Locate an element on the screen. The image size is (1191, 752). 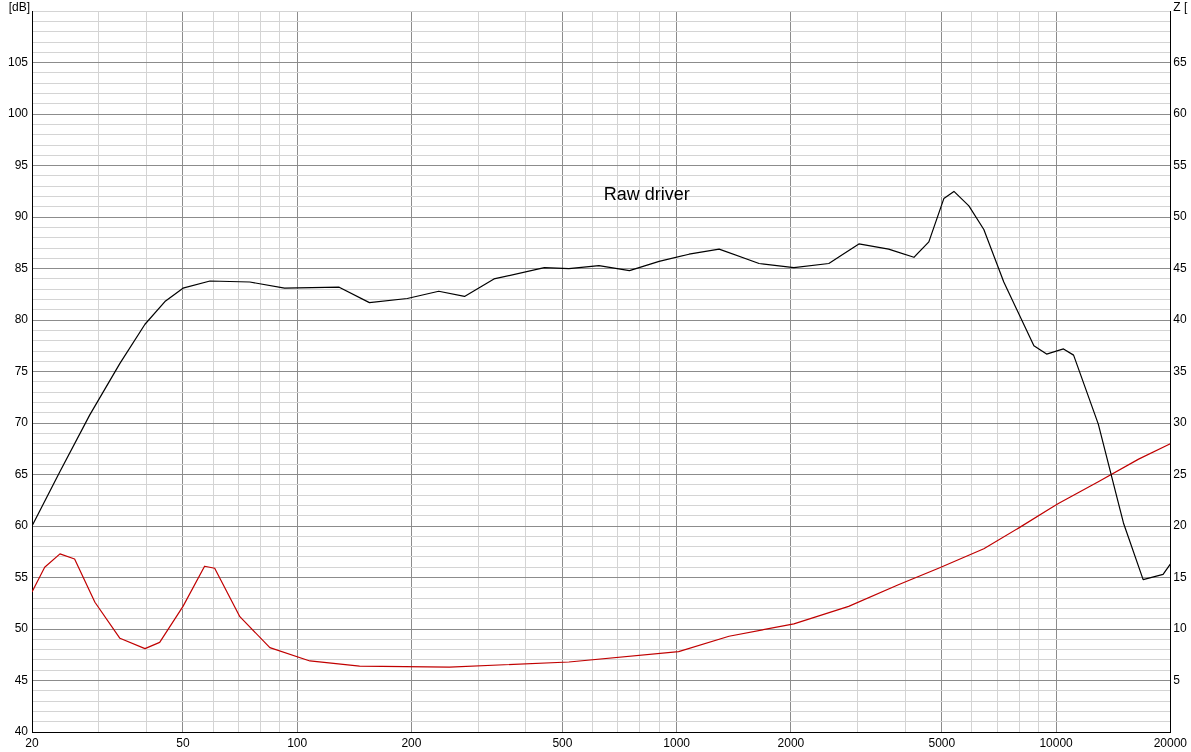
y-tick-label: 70 is located at coordinates (21, 422).